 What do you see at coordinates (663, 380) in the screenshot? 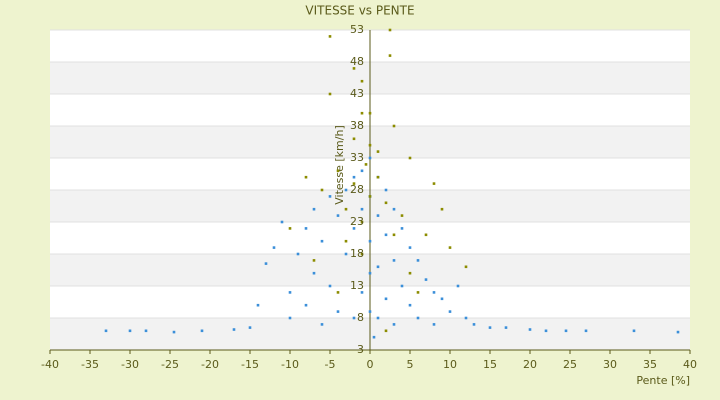
I see `x-axis-title: Pente [%]` at bounding box center [663, 380].